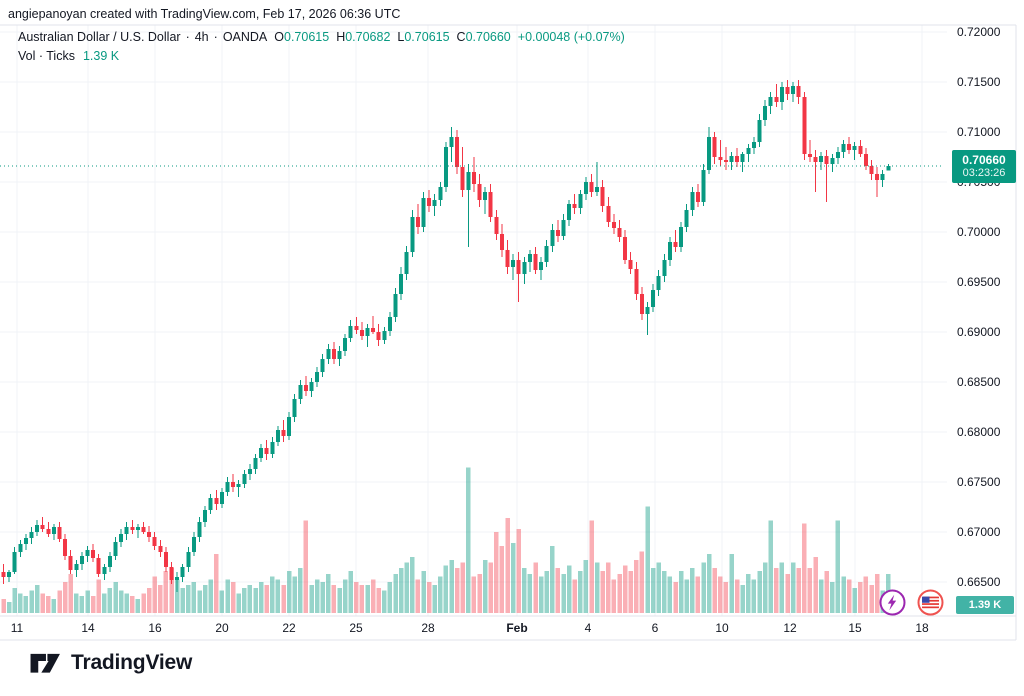 The height and width of the screenshot is (696, 1024). I want to click on time-axis-label: 12, so click(790, 628).